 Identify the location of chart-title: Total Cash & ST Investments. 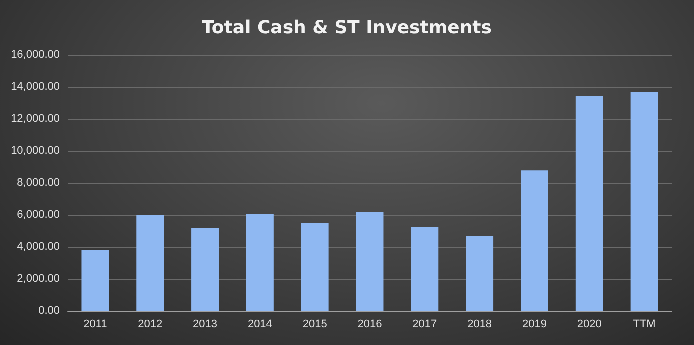
(347, 28).